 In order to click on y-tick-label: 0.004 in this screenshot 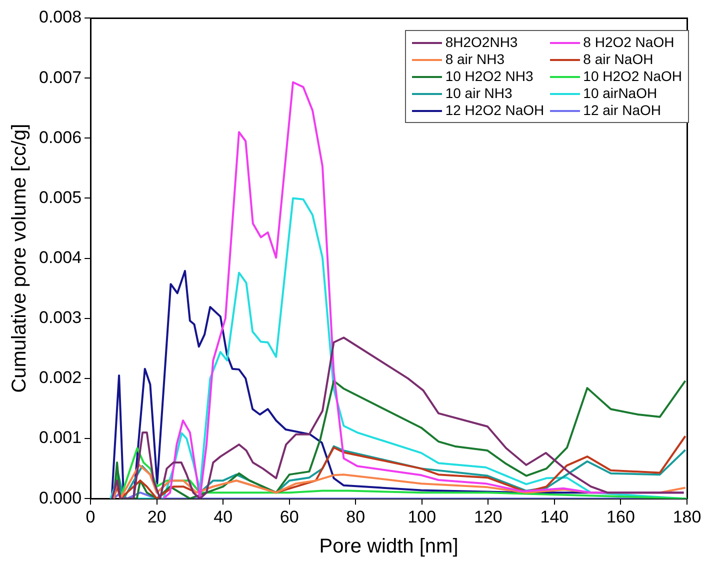, I will do `click(60, 257)`.